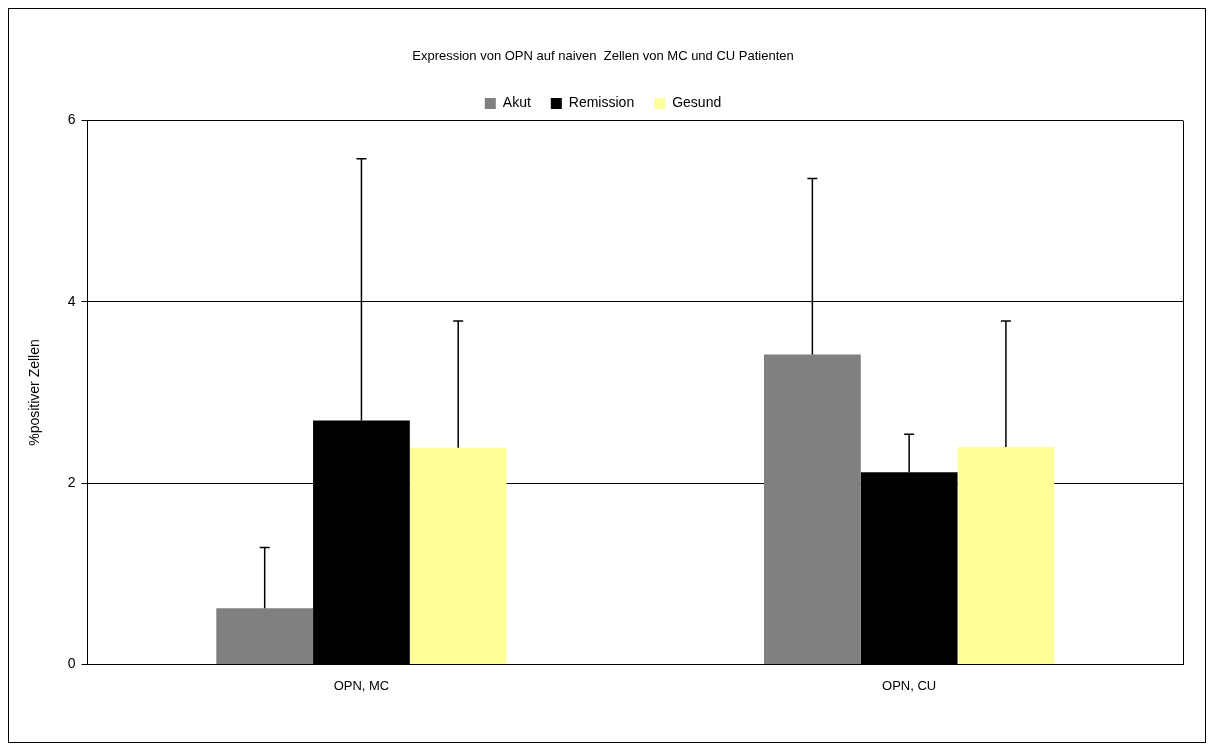 The height and width of the screenshot is (753, 1216). What do you see at coordinates (71, 119) in the screenshot?
I see `y-tick-label: 6` at bounding box center [71, 119].